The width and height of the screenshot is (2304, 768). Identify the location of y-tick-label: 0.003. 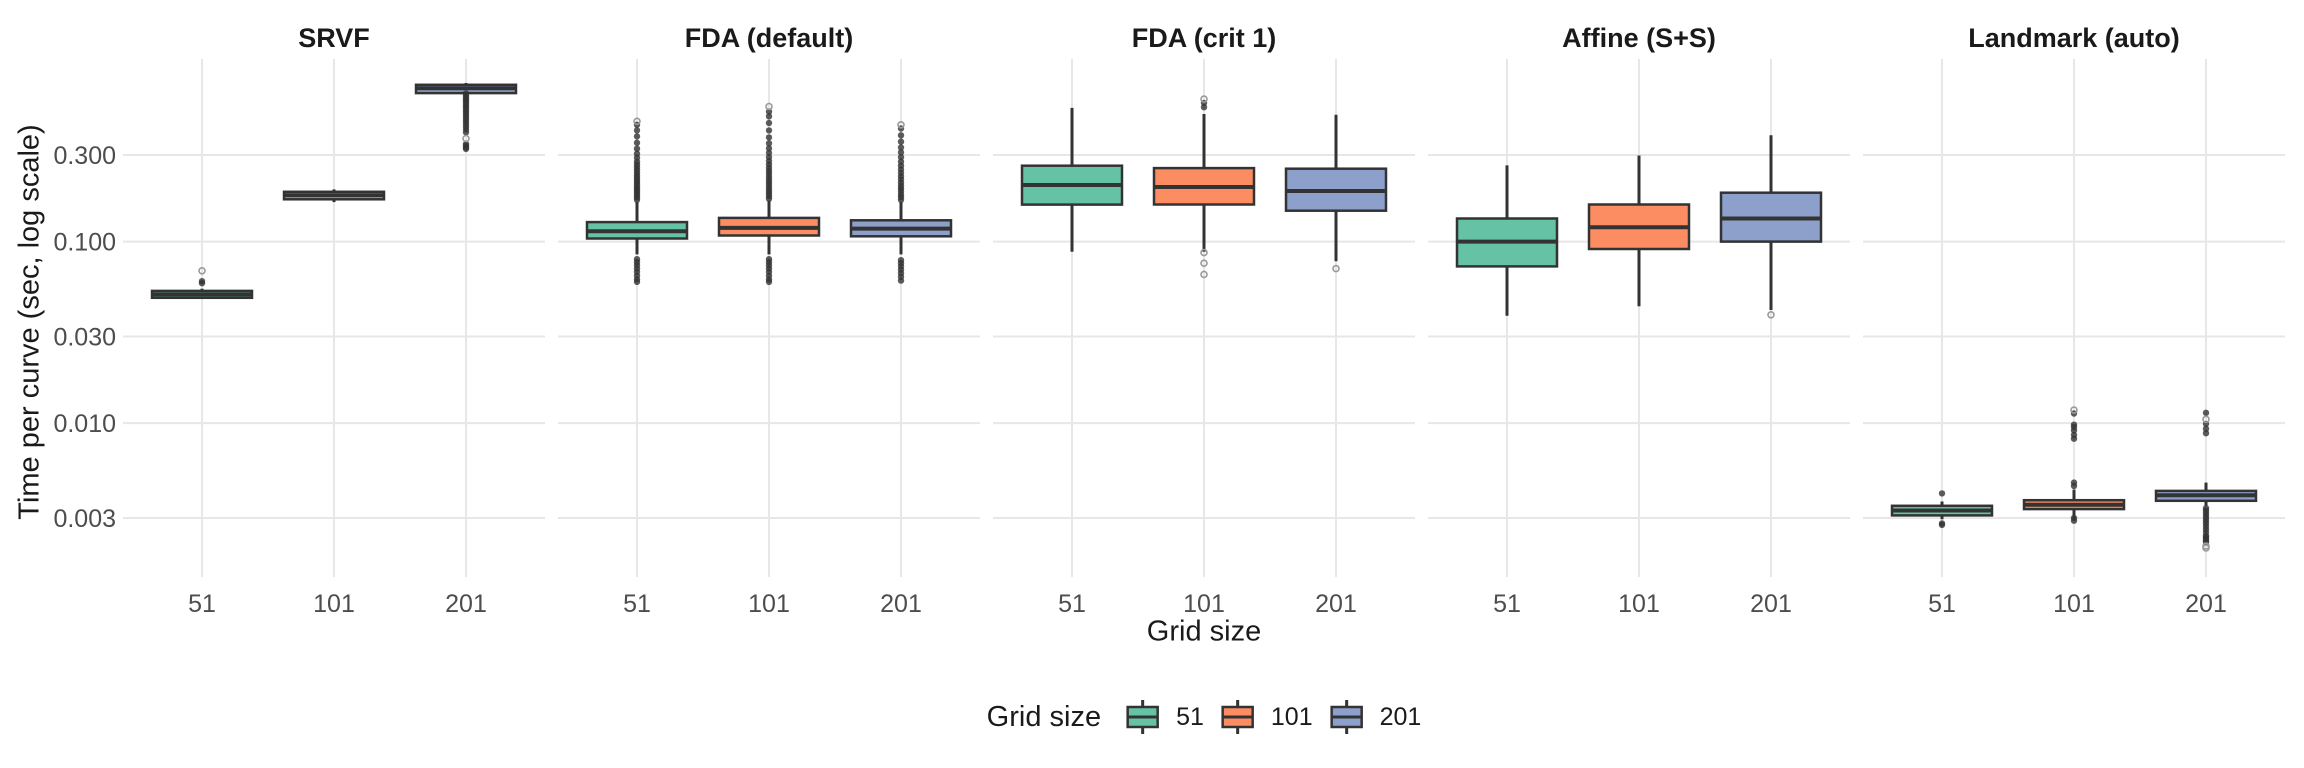
(84, 519).